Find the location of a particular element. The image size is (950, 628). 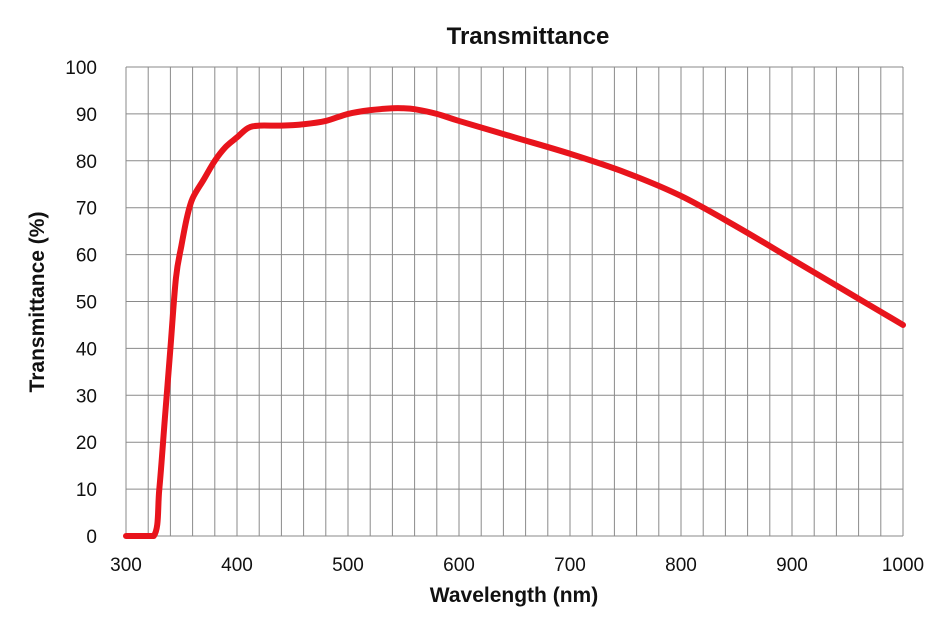

y-axis-ticks: 0 10 20 30 40 50 60 70 80 90 100 is located at coordinates (81, 303).